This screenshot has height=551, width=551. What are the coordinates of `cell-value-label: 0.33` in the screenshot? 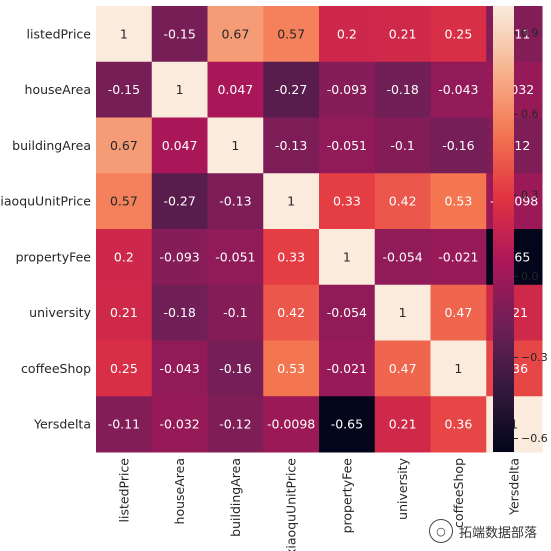 It's located at (291, 256).